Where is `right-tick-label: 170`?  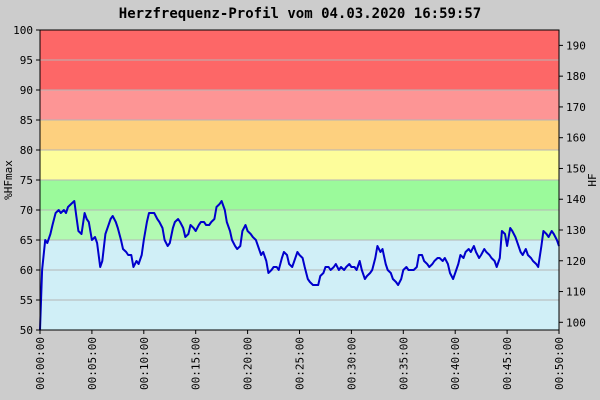 right-tick-label: 170 is located at coordinates (576, 107).